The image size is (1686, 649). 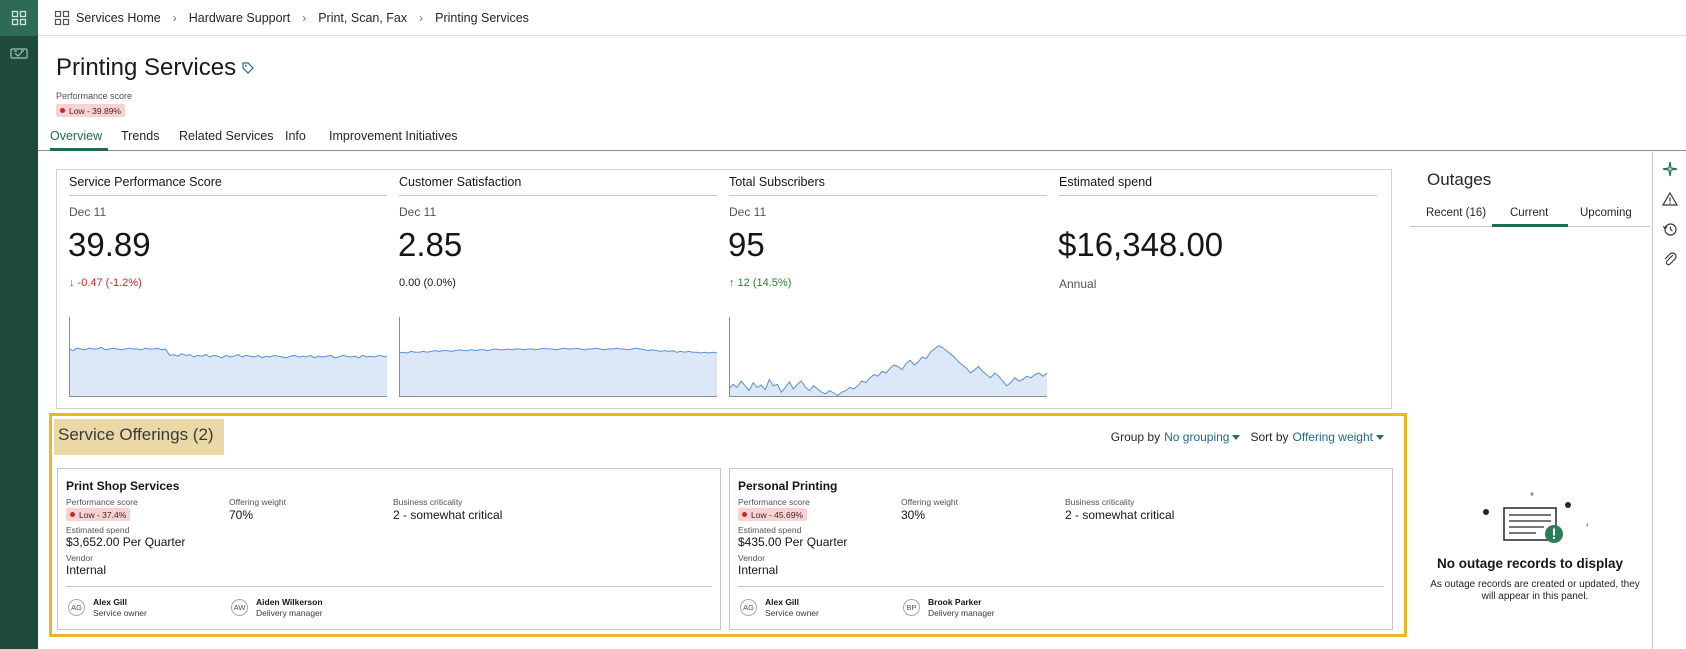 I want to click on weight-value: 70%, so click(x=241, y=515).